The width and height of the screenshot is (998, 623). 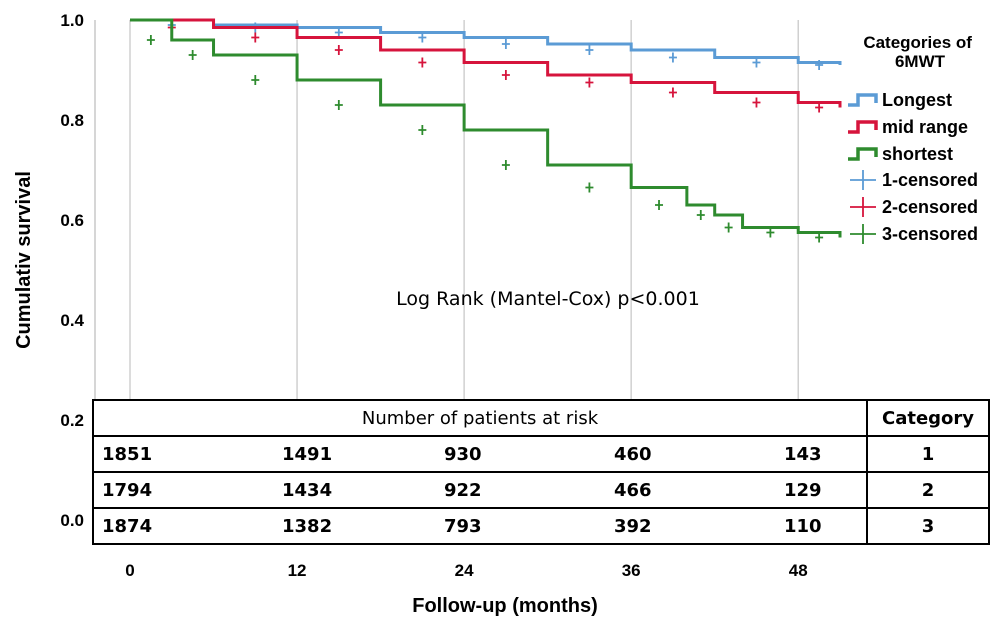 I want to click on risk-category: 2, so click(x=928, y=490).